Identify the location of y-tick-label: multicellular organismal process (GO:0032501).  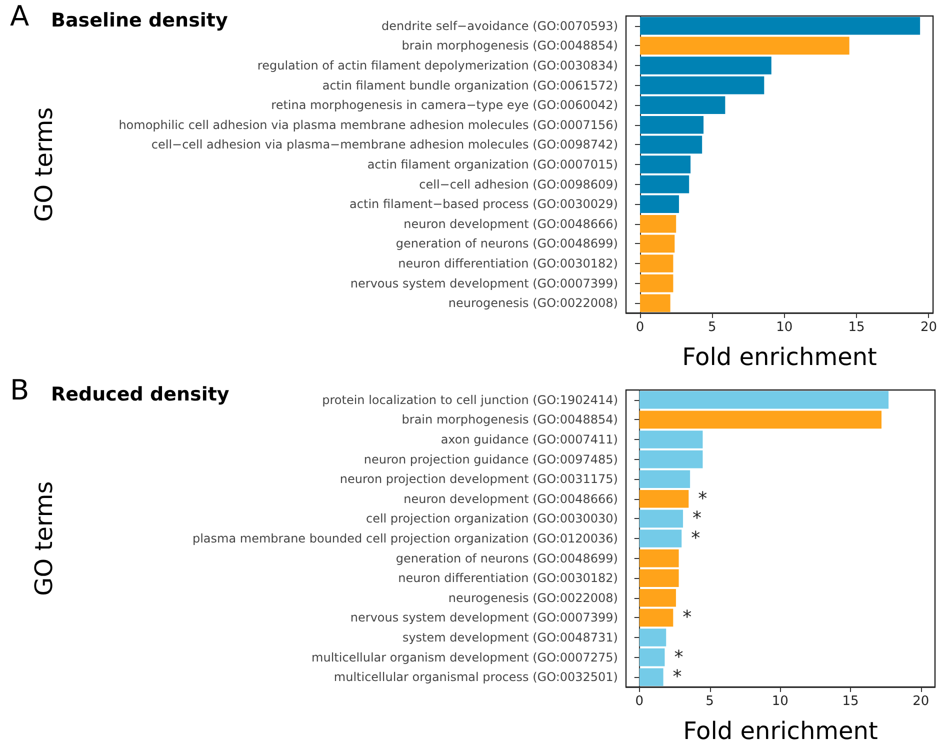
(476, 677).